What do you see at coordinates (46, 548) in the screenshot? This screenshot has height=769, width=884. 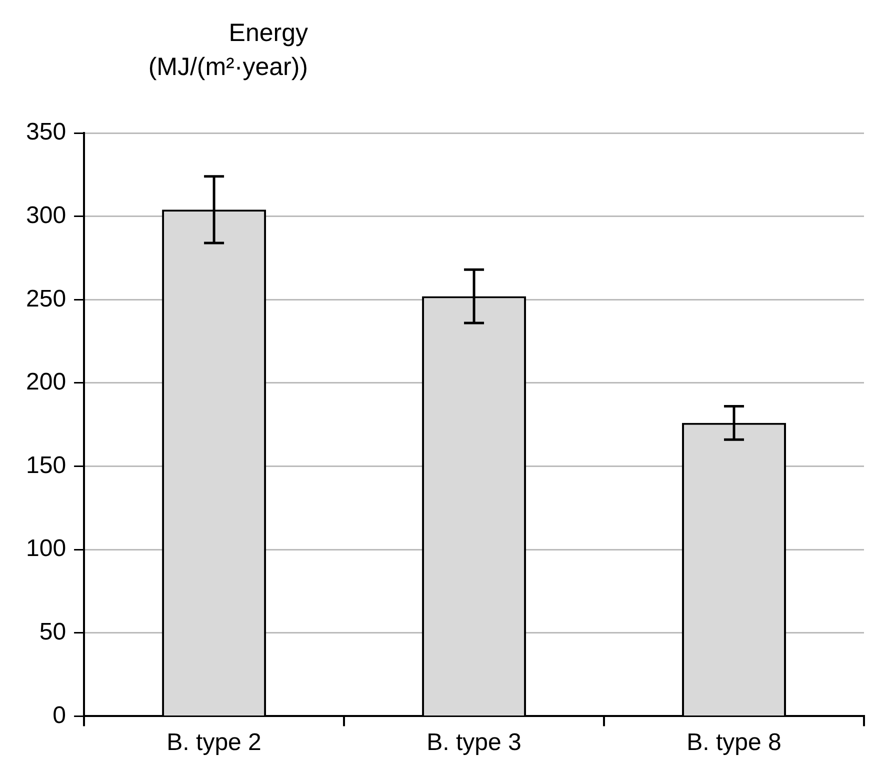 I see `y-tick-label: 100` at bounding box center [46, 548].